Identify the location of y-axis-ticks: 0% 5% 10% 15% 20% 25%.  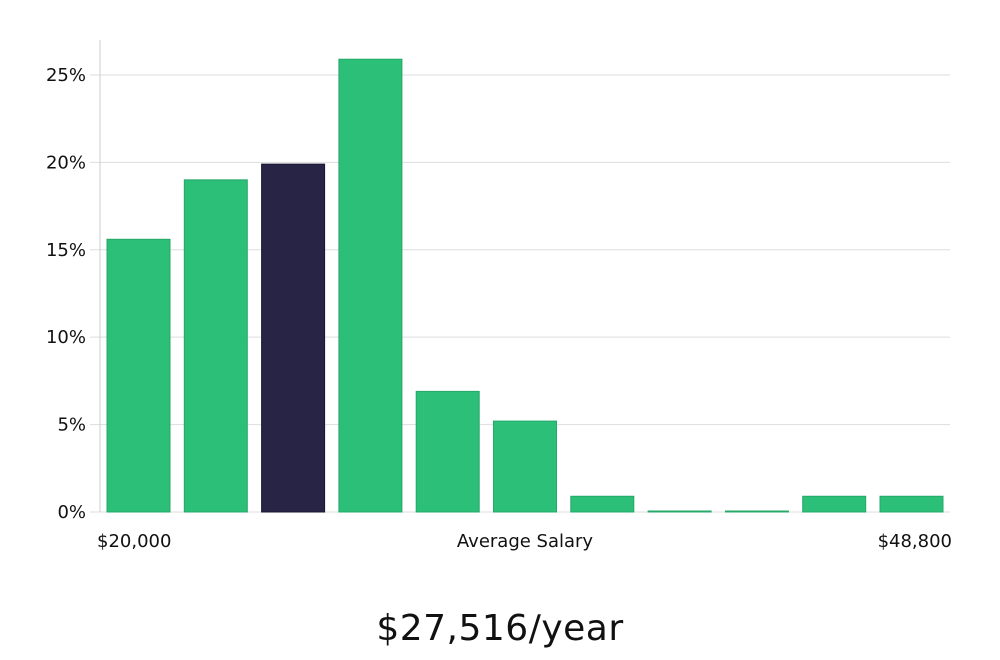
(66, 294).